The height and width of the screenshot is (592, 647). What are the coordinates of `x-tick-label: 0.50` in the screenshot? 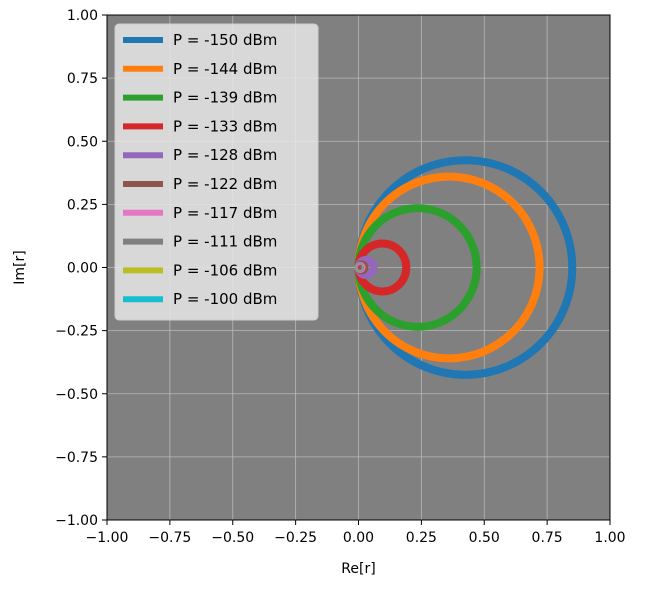 It's located at (484, 538).